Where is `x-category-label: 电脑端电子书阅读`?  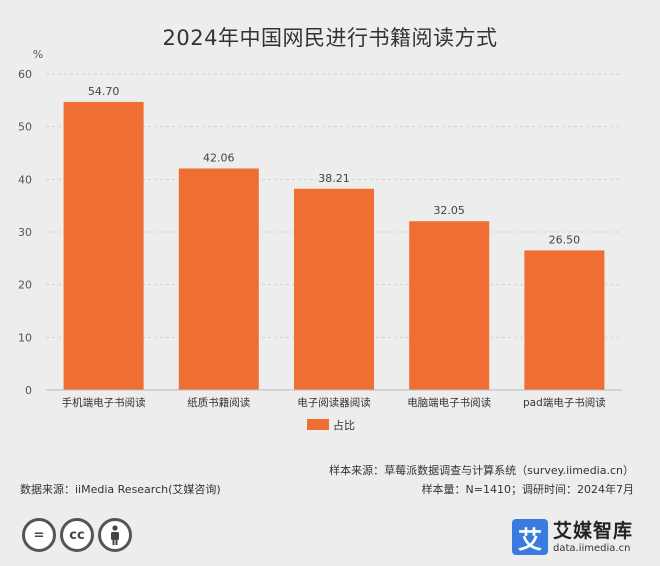
x-category-label: 电脑端电子书阅读 is located at coordinates (449, 402).